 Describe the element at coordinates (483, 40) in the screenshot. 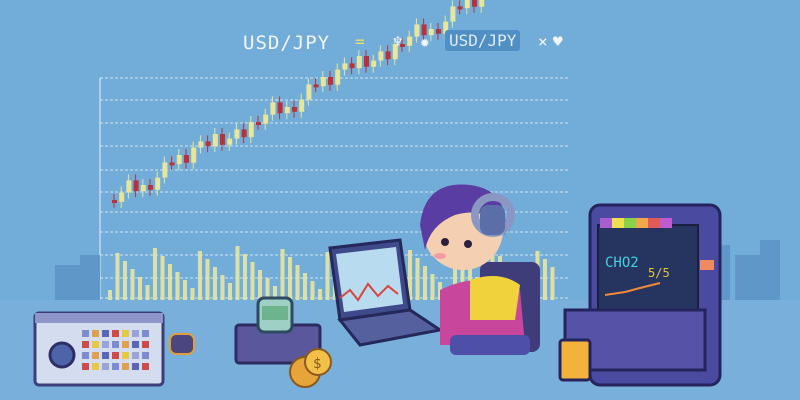

I see `pair-badge: USD/JPY` at that location.